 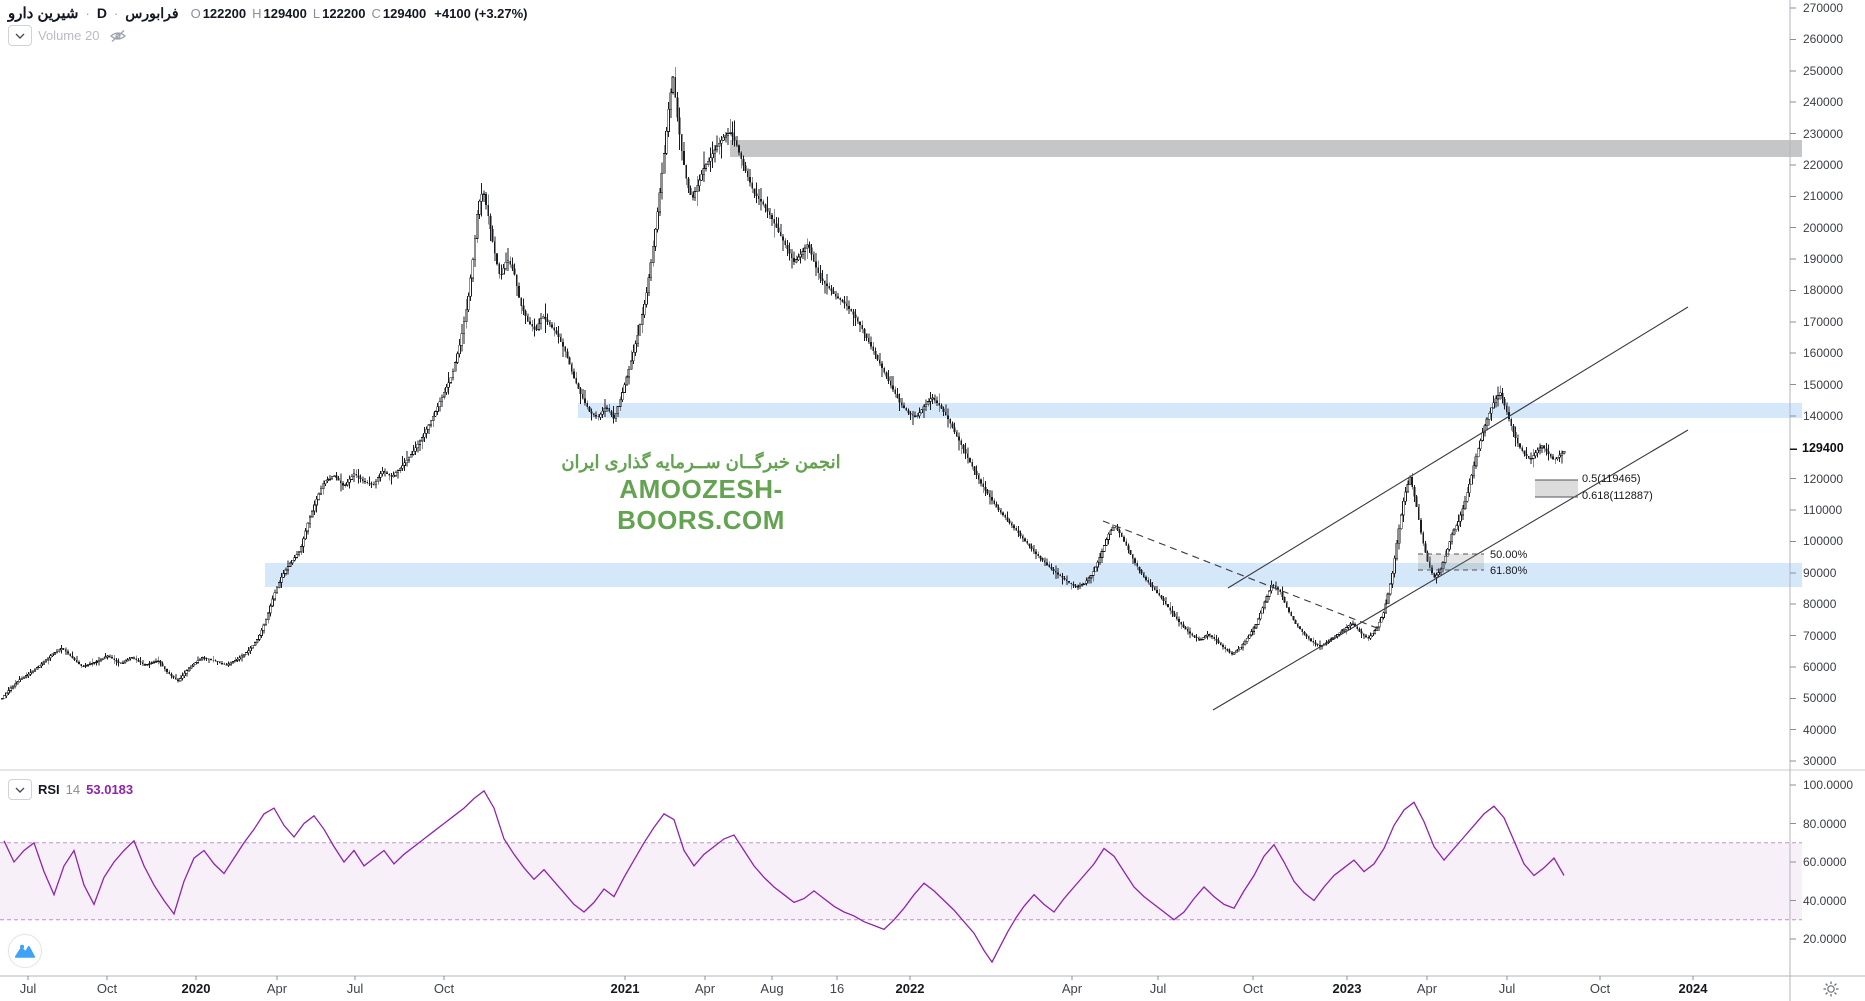 What do you see at coordinates (1823, 290) in the screenshot?
I see `price-tick-label: 180000` at bounding box center [1823, 290].